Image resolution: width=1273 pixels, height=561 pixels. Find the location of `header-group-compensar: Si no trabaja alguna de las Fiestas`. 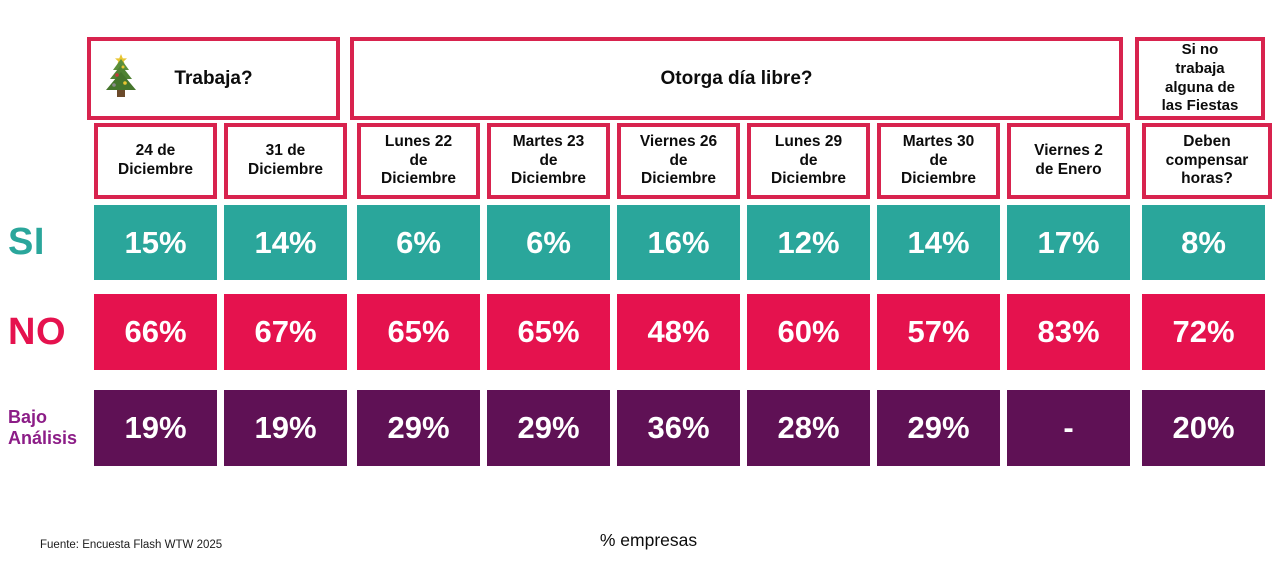

header-group-compensar: Si no trabaja alguna de las Fiestas is located at coordinates (1200, 78).